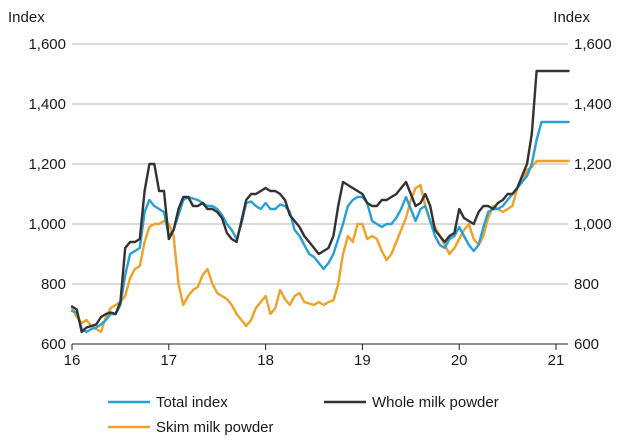 The image size is (640, 444). What do you see at coordinates (593, 224) in the screenshot?
I see `right-y-tick-label: 1,000` at bounding box center [593, 224].